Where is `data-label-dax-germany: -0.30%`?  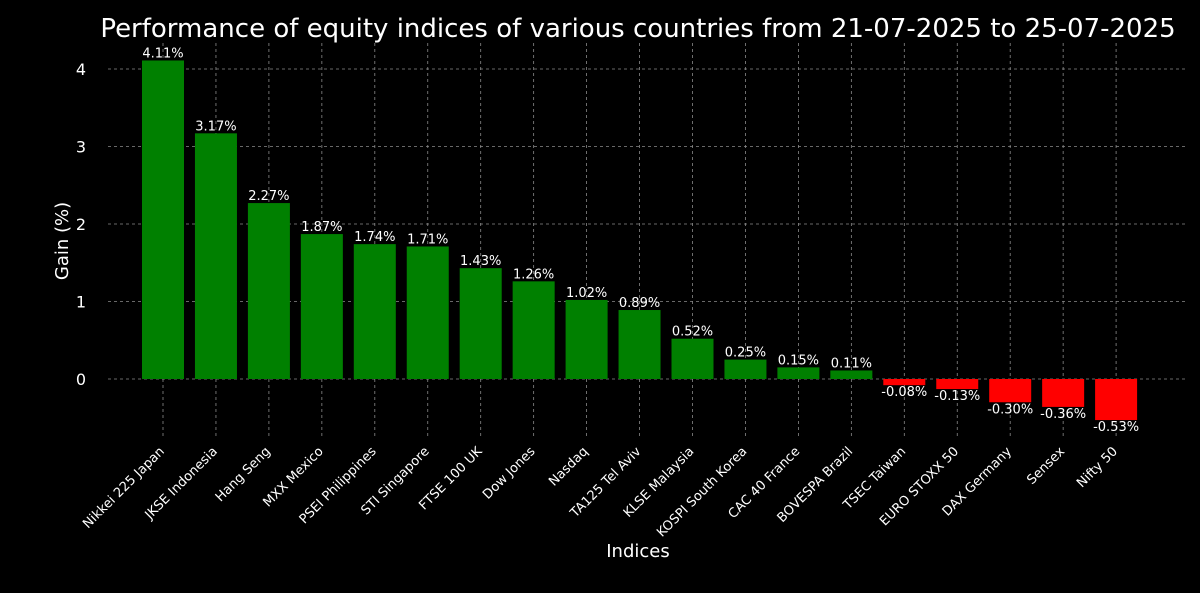 data-label-dax-germany: -0.30% is located at coordinates (1010, 409).